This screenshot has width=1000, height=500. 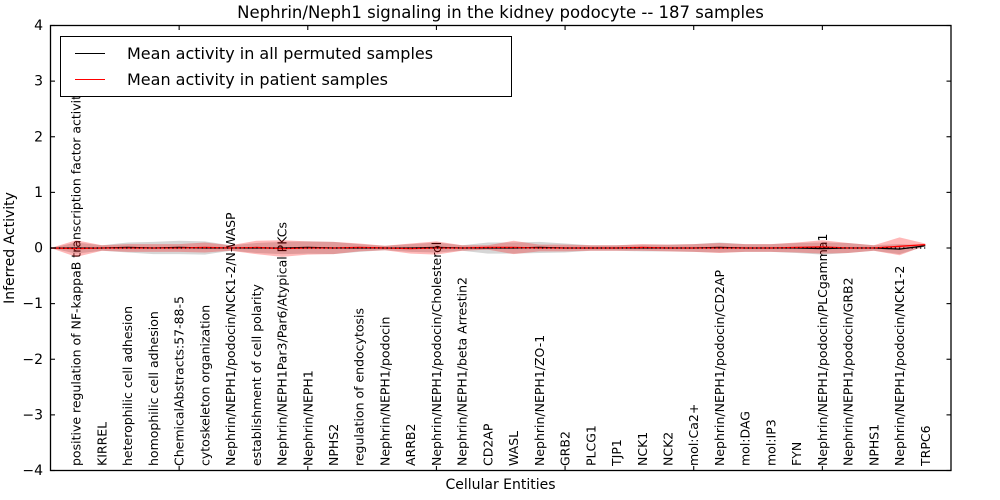 What do you see at coordinates (333, 445) in the screenshot?
I see `x-category-label: NPHS2` at bounding box center [333, 445].